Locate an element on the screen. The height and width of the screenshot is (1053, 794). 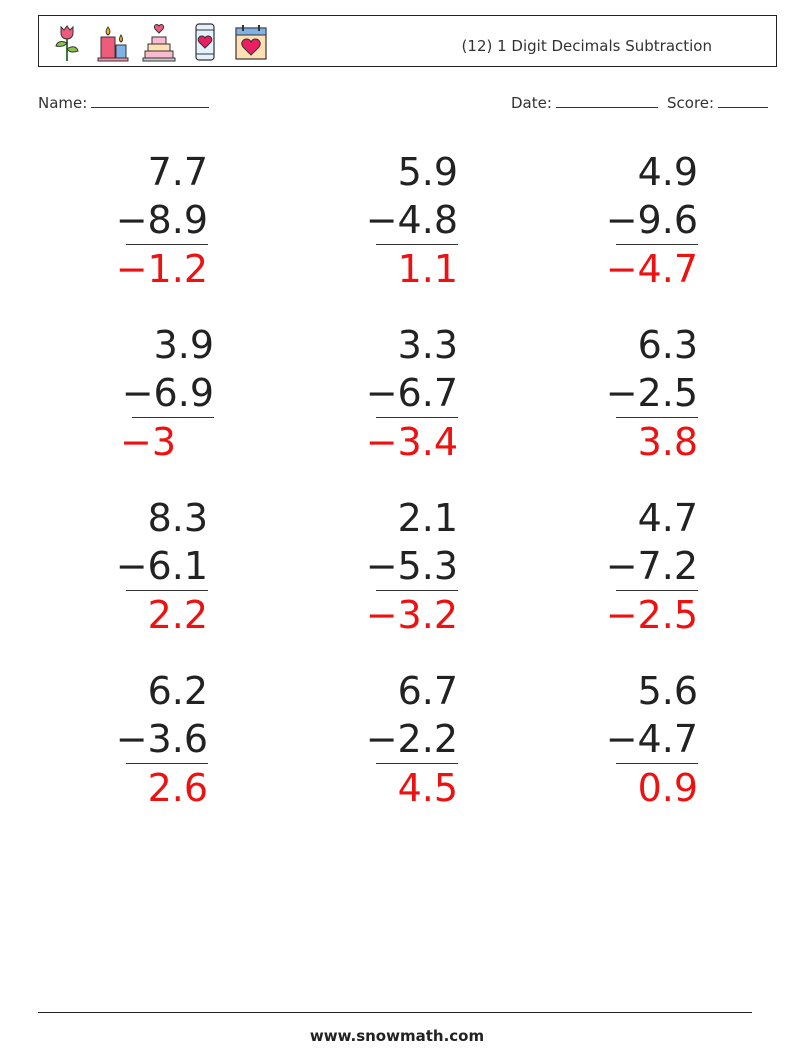
problem-8: 2.1 −5.3 −3.2 is located at coordinates (388, 566).